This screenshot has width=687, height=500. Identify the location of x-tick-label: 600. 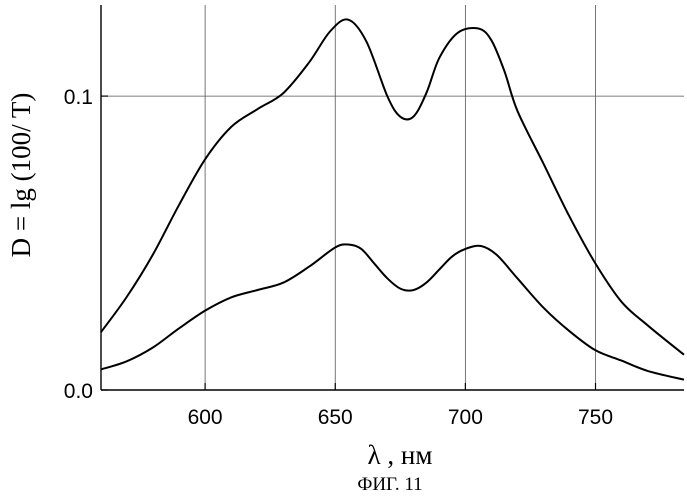
(205, 417).